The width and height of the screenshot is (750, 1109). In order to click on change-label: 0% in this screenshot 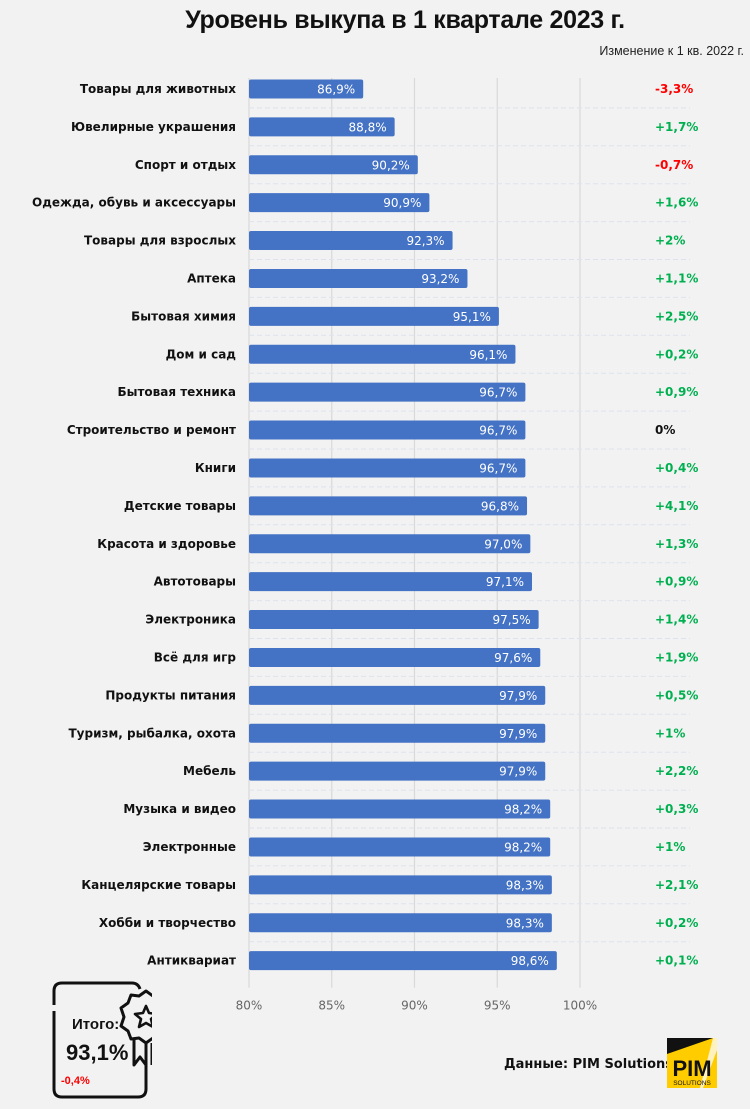, I will do `click(665, 430)`.